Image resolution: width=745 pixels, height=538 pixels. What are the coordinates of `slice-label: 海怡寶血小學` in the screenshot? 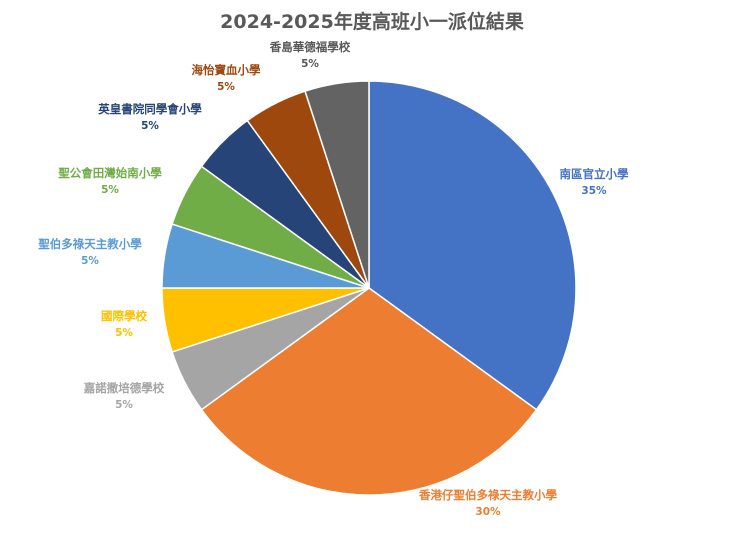 It's located at (226, 70).